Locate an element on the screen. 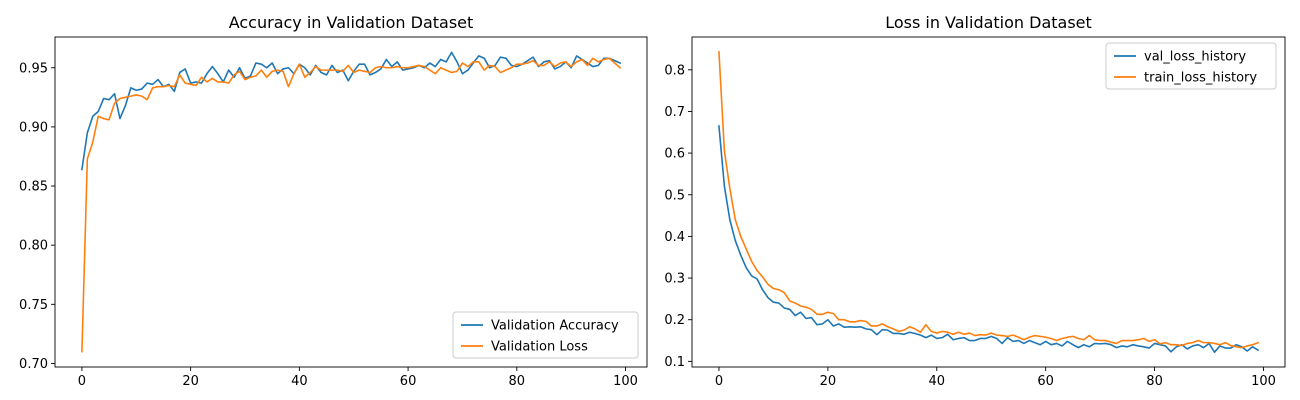 The image size is (1300, 400). y-tick-label: 0.5 is located at coordinates (674, 195).